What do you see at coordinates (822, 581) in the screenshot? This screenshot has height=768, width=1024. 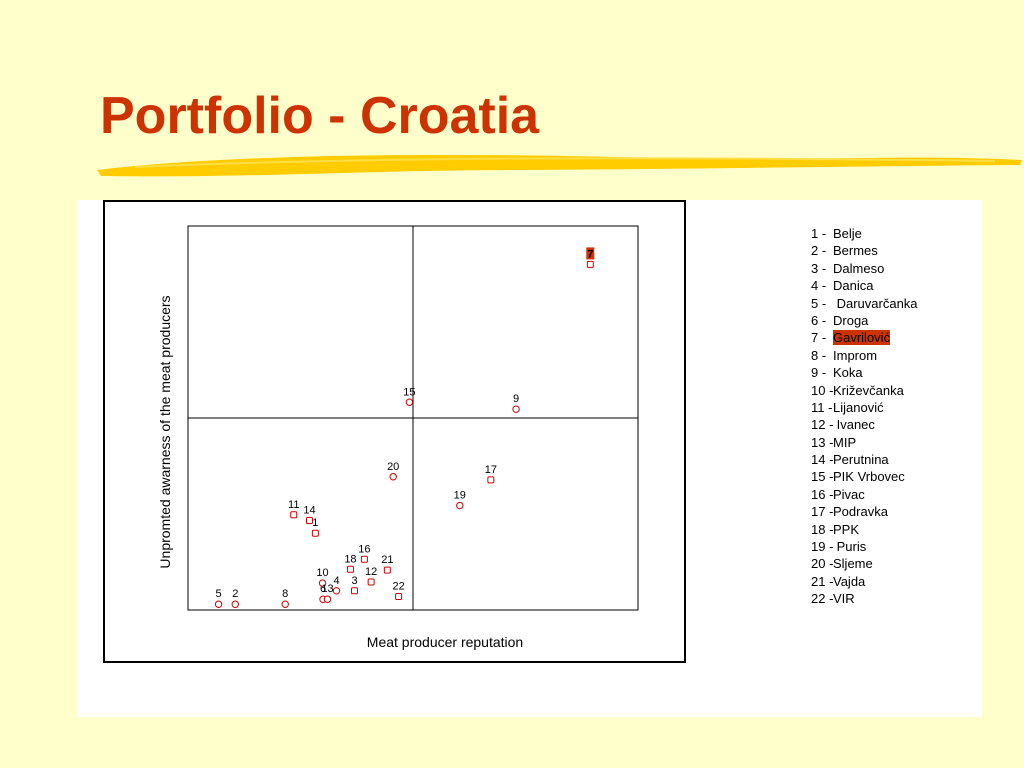 I see `legend-item-number: 21 -` at bounding box center [822, 581].